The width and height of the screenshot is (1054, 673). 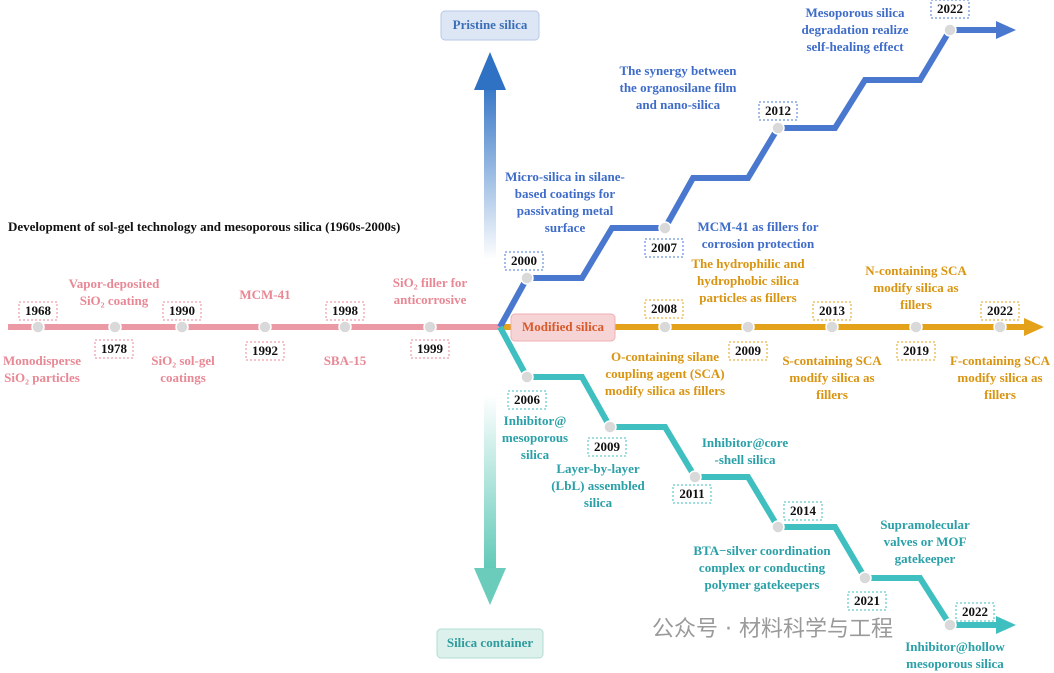 I want to click on event-label: mesoporous silica, so click(x=955, y=663).